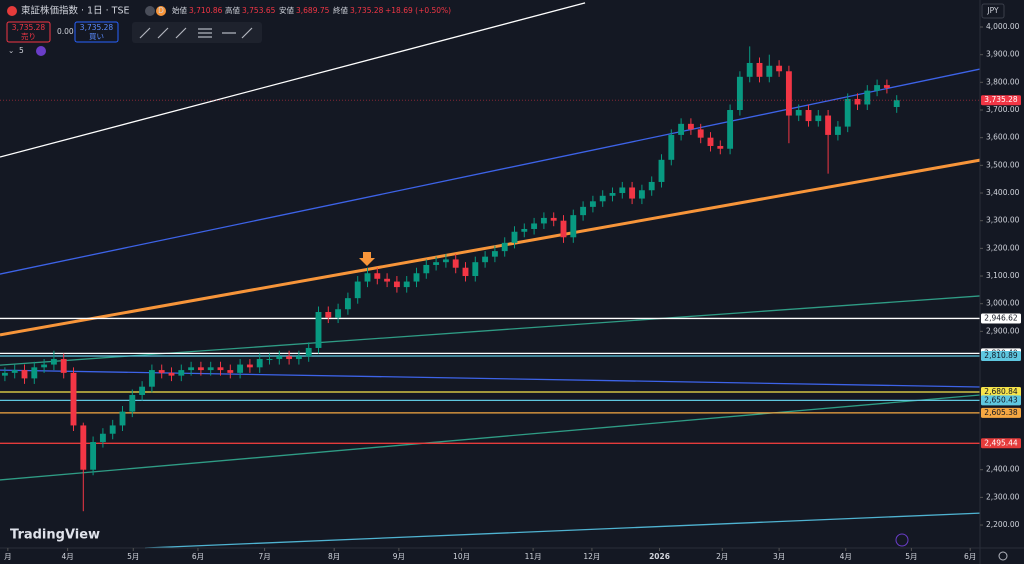 The image size is (1024, 564). Describe the element at coordinates (461, 556) in the screenshot. I see `x-tick-label: 10月` at that location.